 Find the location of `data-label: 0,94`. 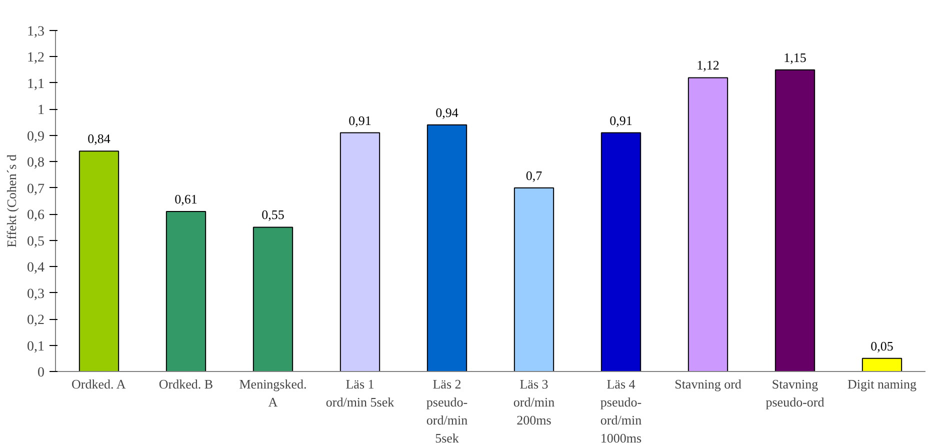

data-label: 0,94 is located at coordinates (447, 112).